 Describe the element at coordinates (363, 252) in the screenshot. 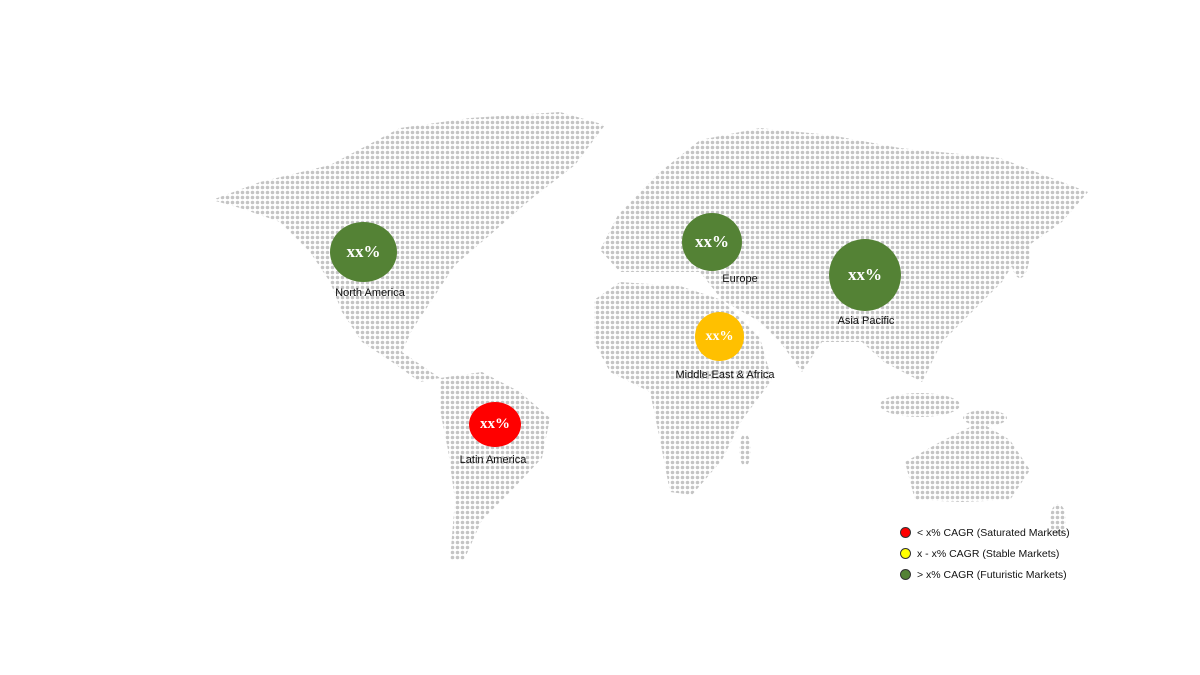

I see `region-bubble-north-america: xx%` at that location.